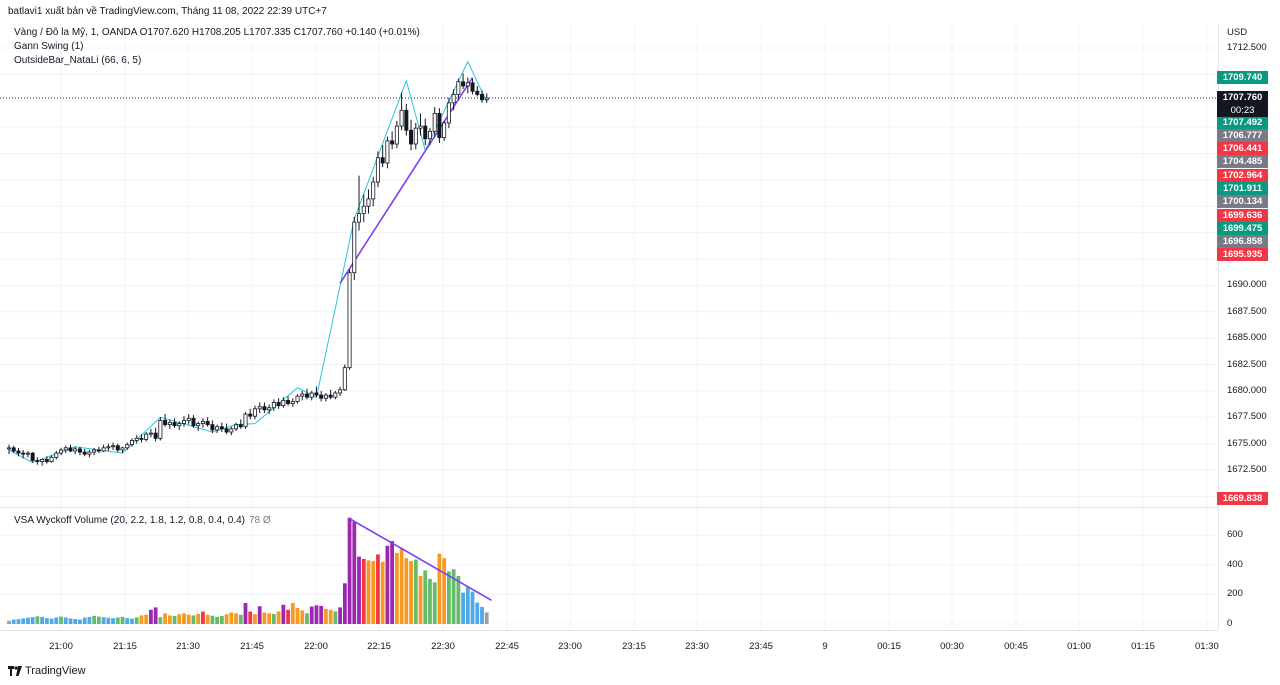 The height and width of the screenshot is (685, 1280). I want to click on price-tick-label: 1687.500, so click(1247, 311).